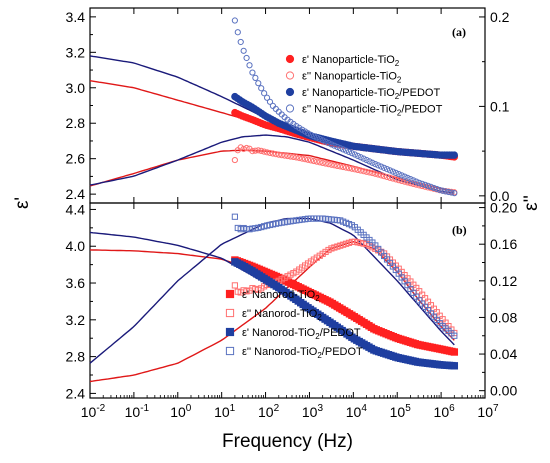  Describe the element at coordinates (76, 320) in the screenshot. I see `y-left-tick-label: 3.2` at that location.